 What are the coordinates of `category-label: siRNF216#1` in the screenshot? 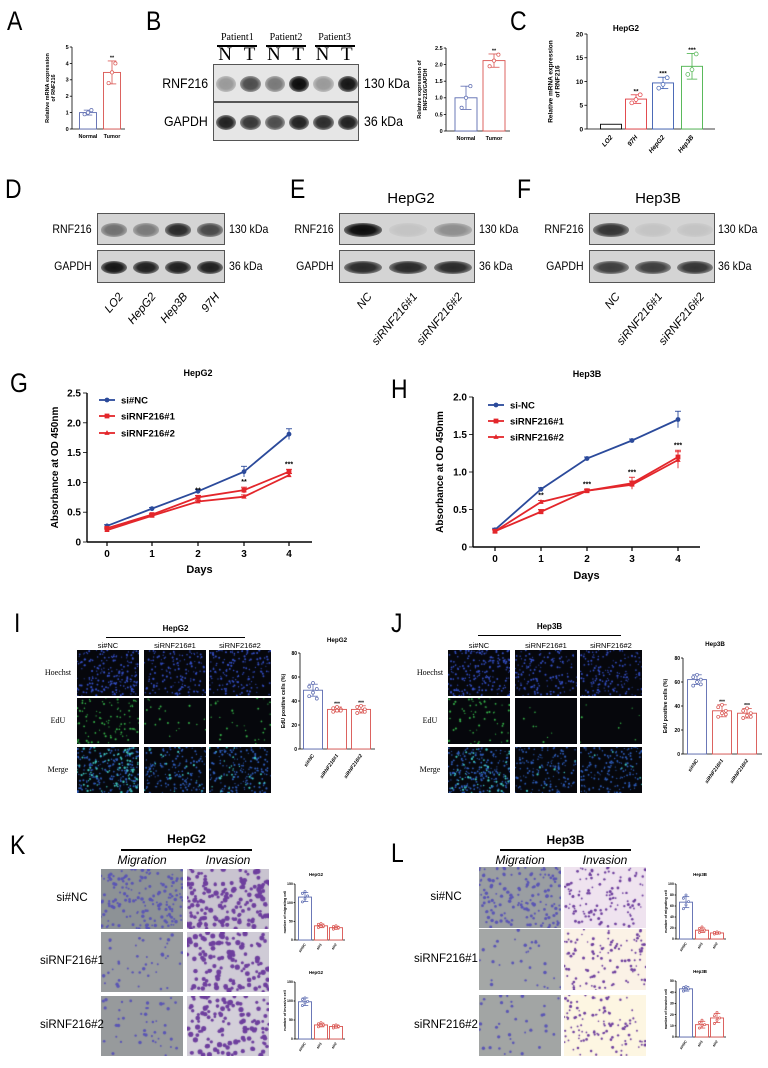 It's located at (329, 766).